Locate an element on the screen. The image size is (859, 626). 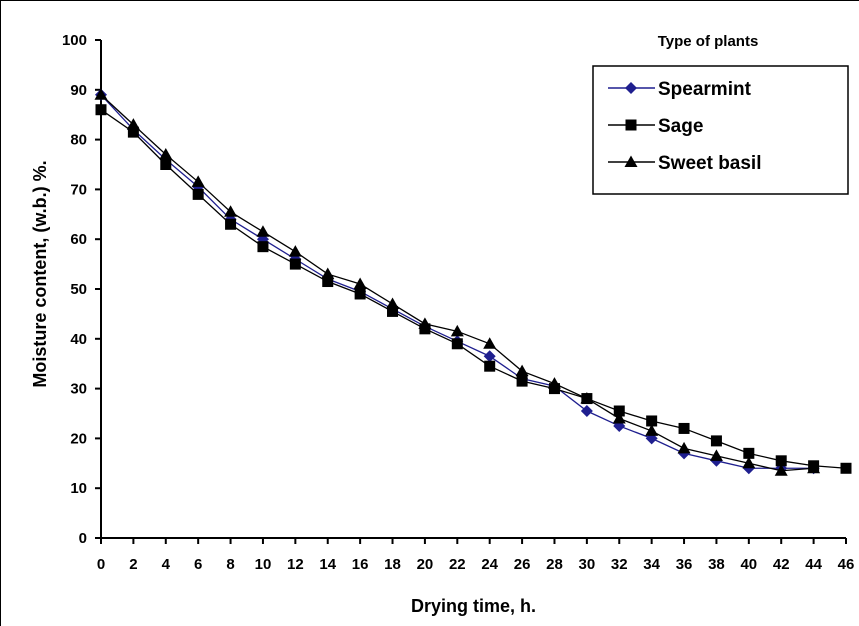
legend-label-spearmint: Spearmint is located at coordinates (705, 89).